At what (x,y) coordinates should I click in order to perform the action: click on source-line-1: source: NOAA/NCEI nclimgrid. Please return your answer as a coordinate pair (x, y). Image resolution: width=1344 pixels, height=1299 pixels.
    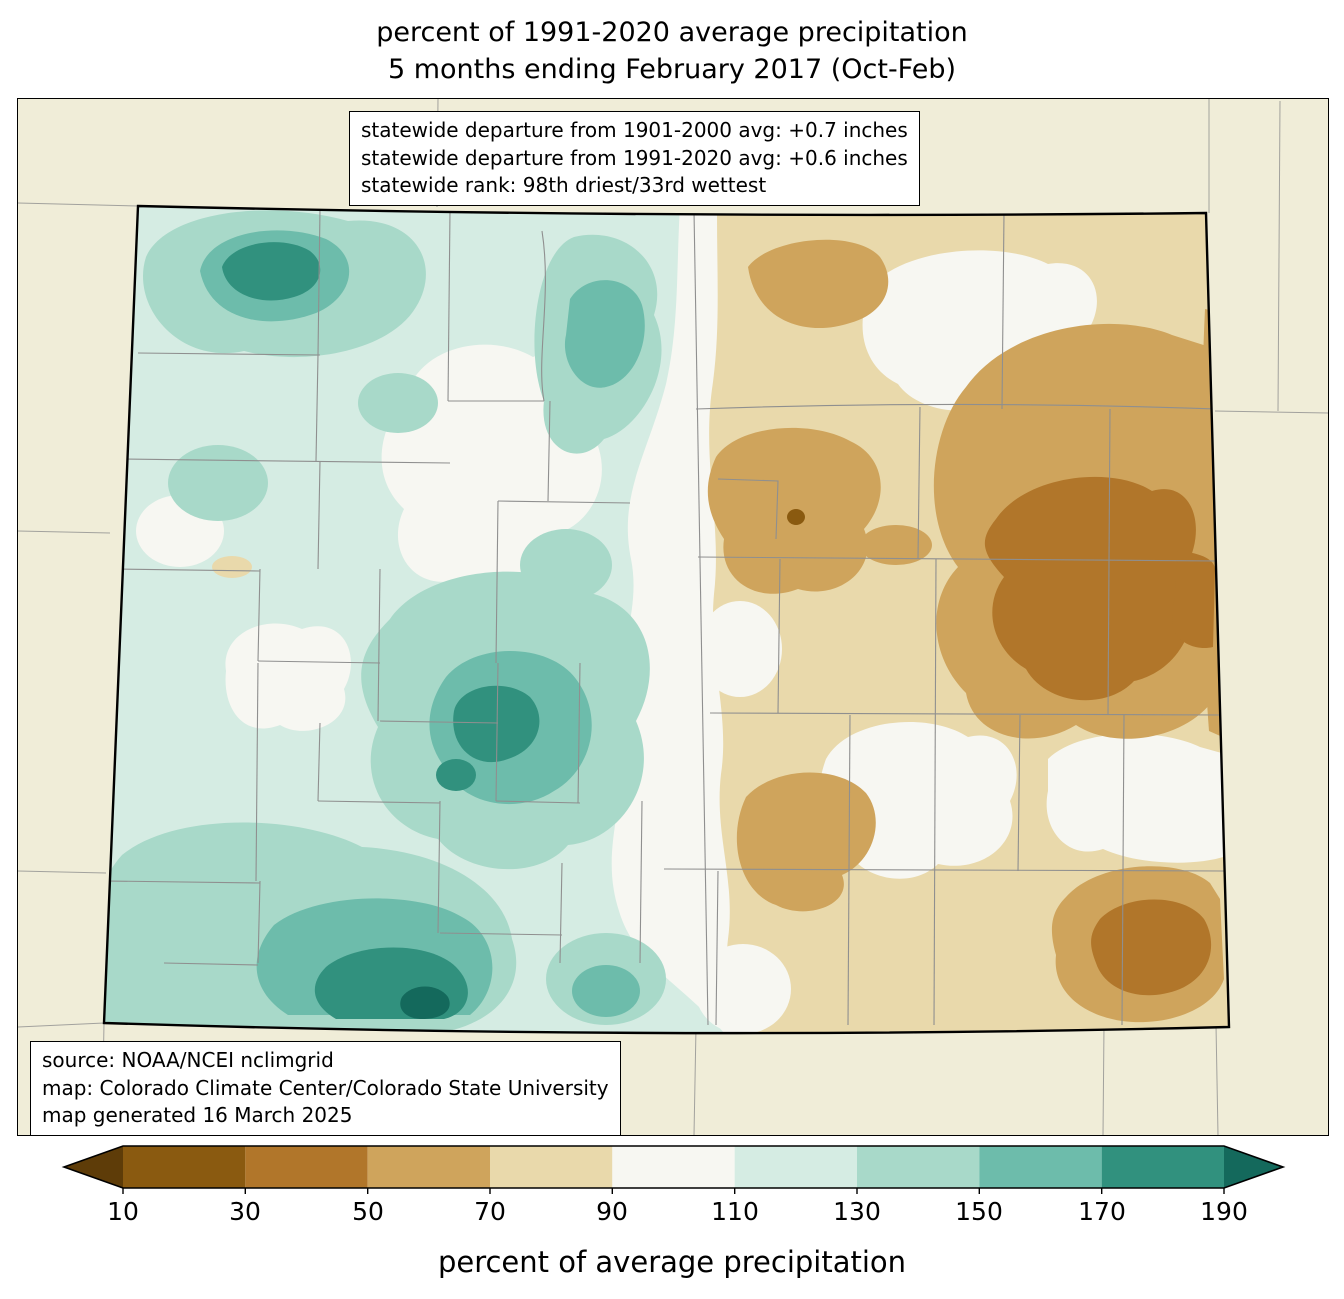
    Looking at the image, I should click on (188, 1060).